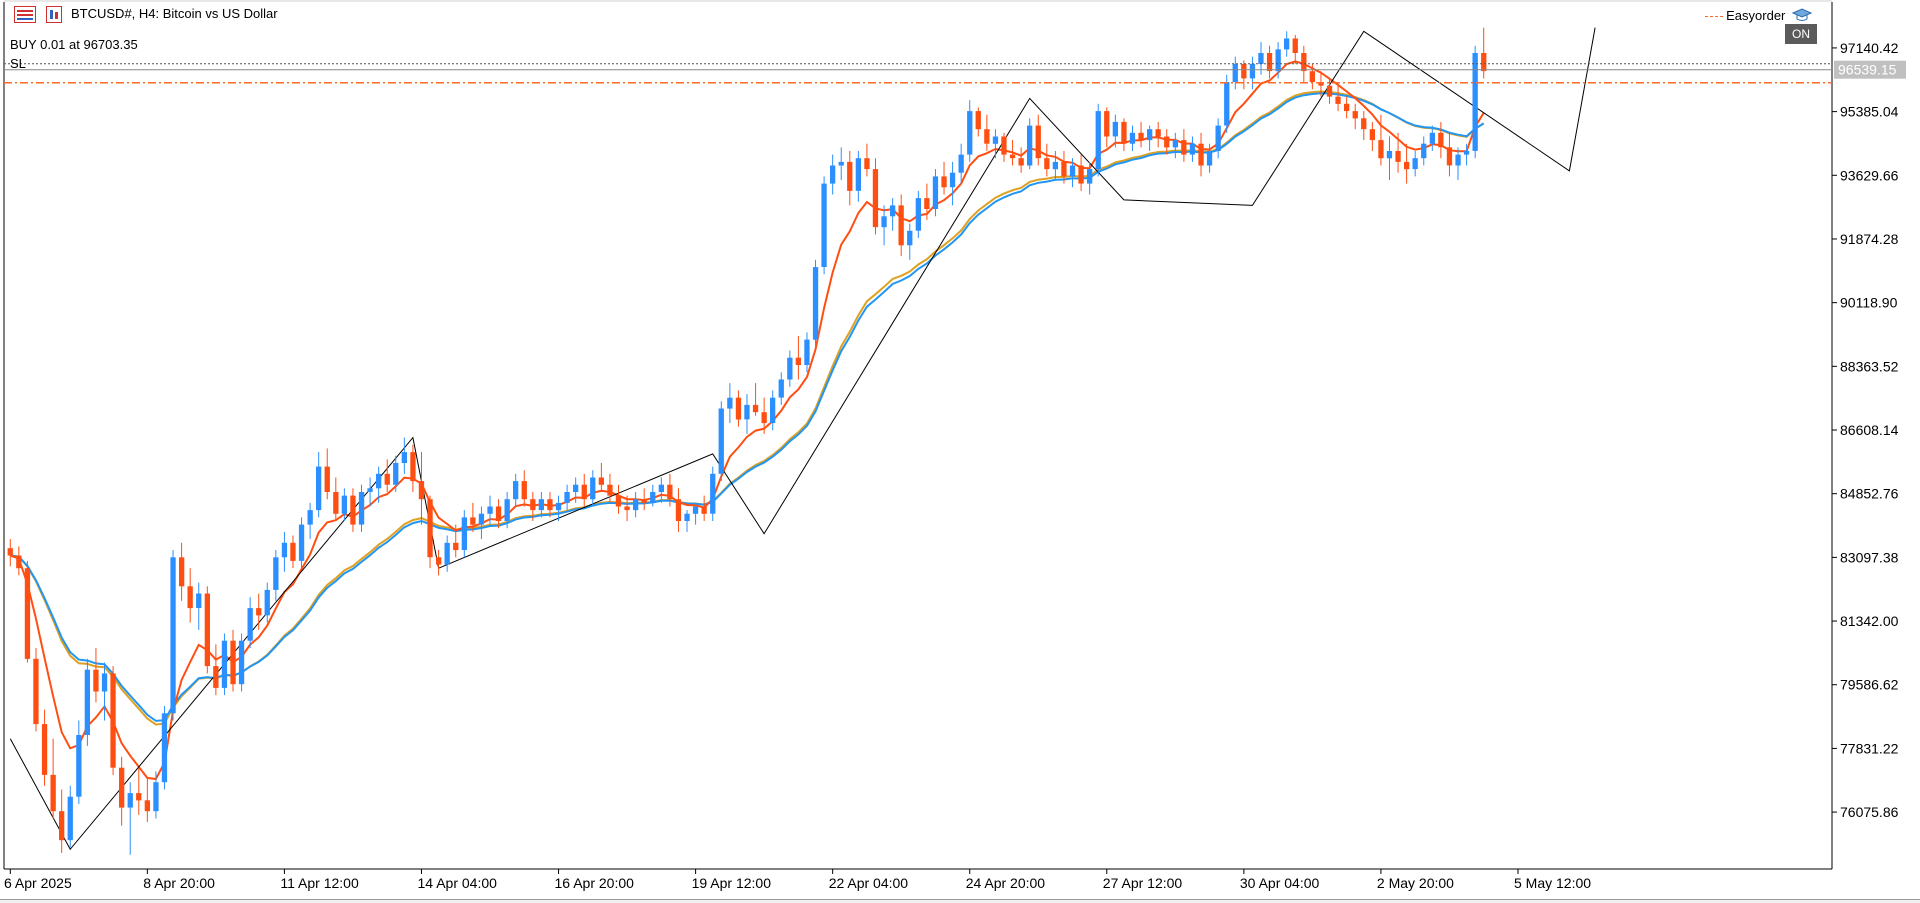  Describe the element at coordinates (1869, 430) in the screenshot. I see `y-tick-label: 86608.14` at that location.